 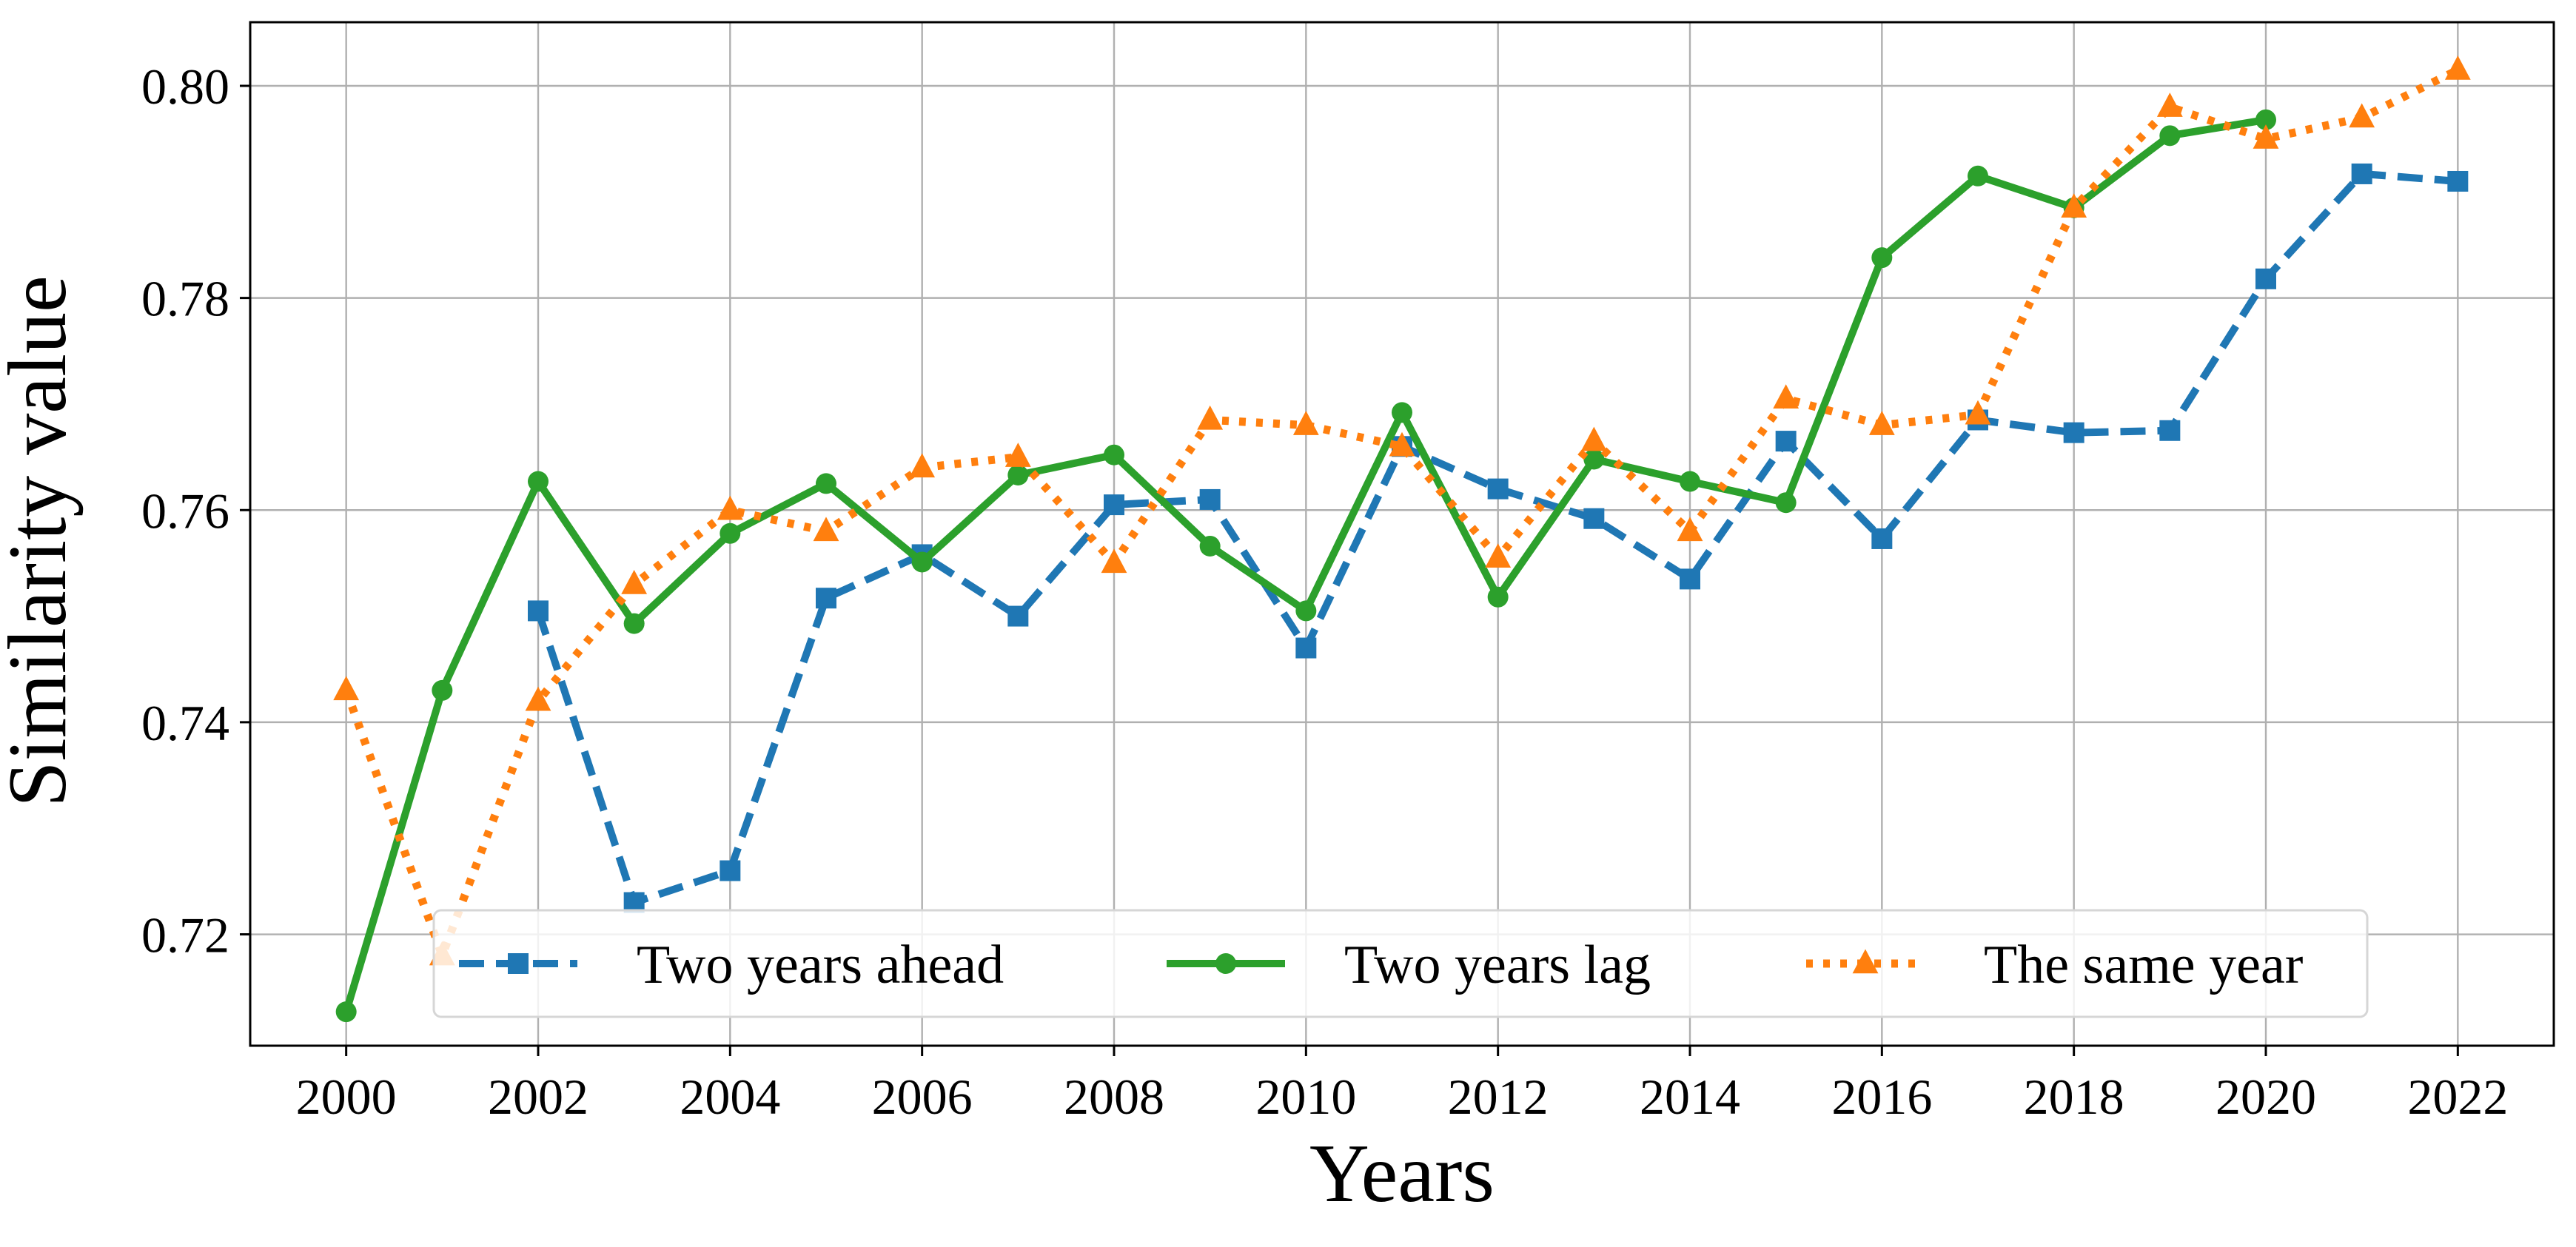 I want to click on legend-label: The same year, so click(x=2143, y=965).